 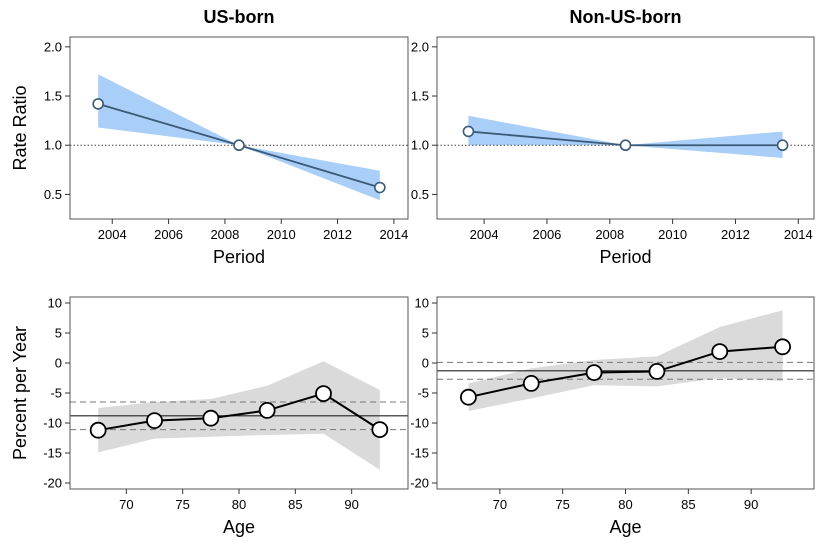 What do you see at coordinates (239, 17) in the screenshot?
I see `chart-title: US-born` at bounding box center [239, 17].